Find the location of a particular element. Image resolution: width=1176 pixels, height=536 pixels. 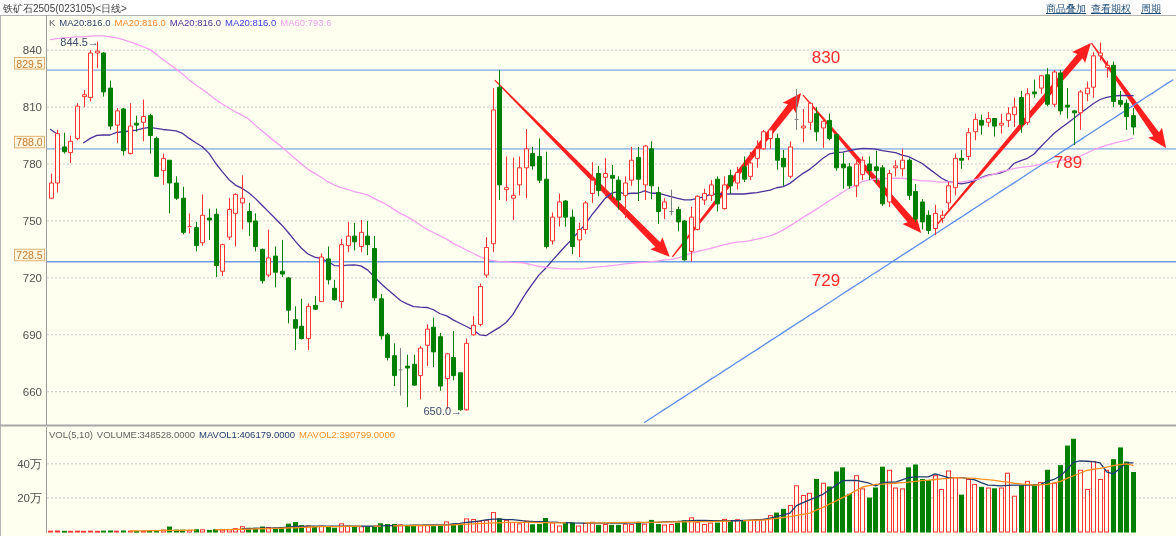

chart-title: VOL(5,10) is located at coordinates (71, 434).